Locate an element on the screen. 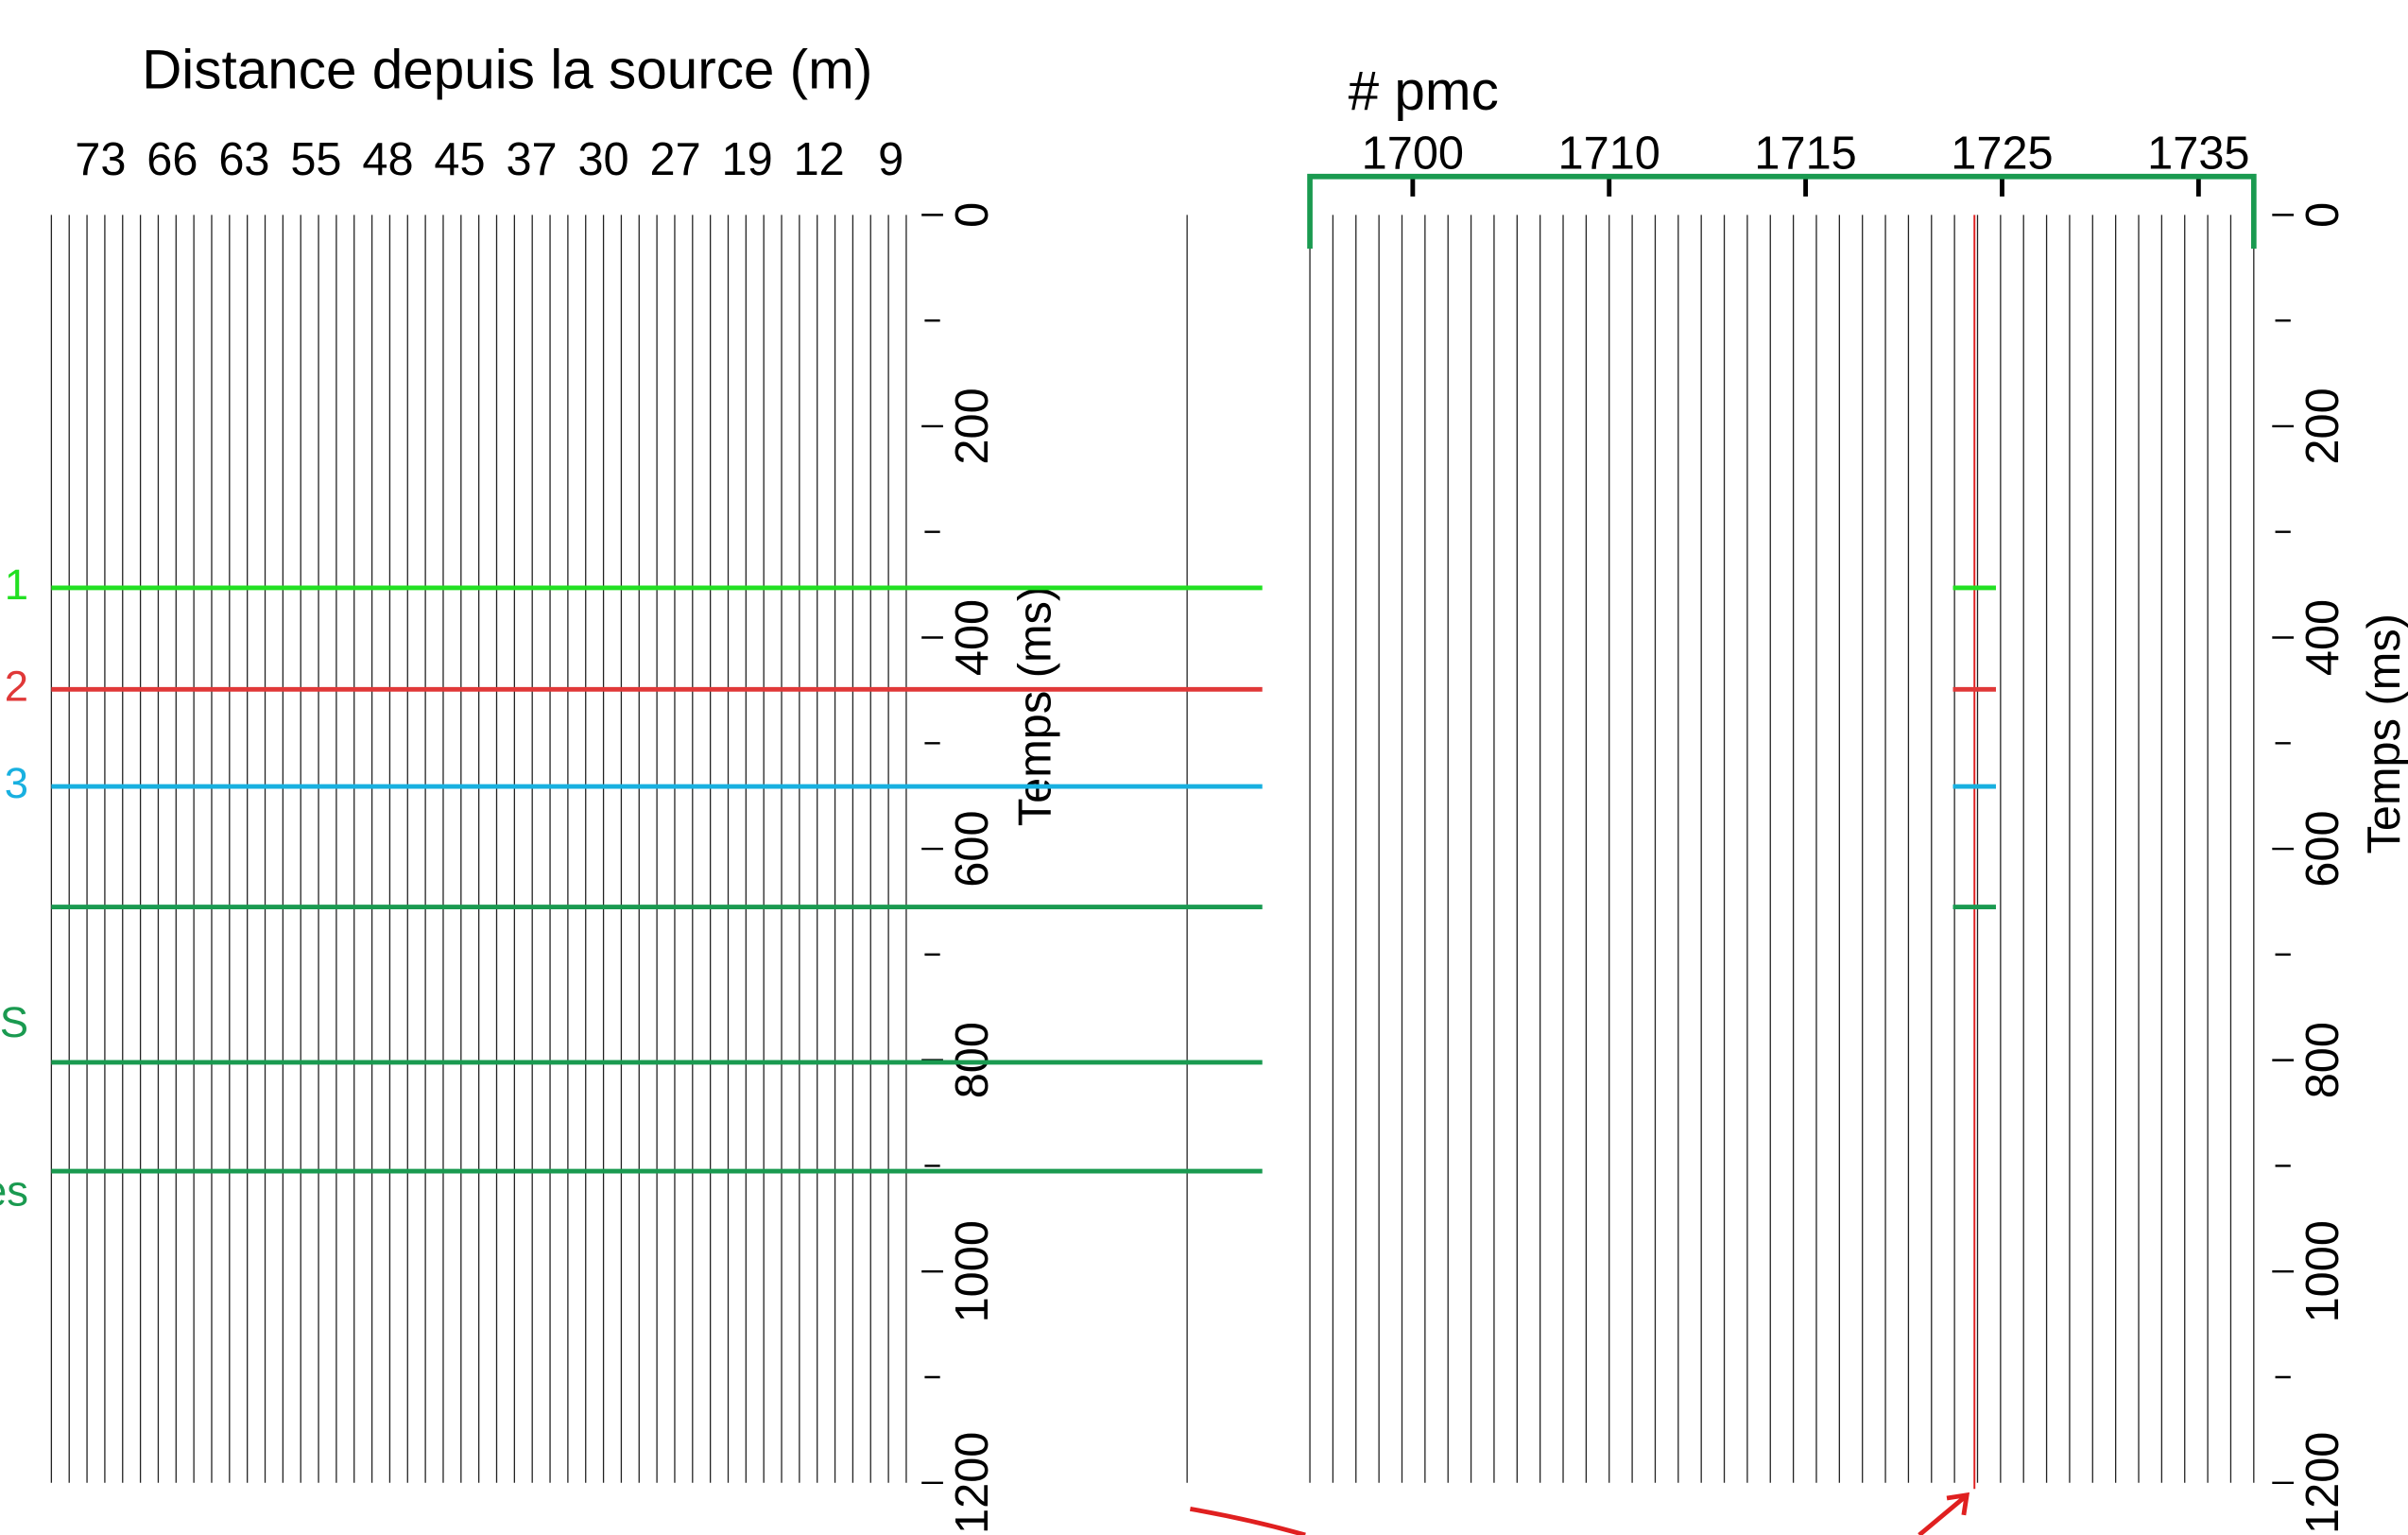 The image size is (2408, 1535). x-tick-label: 19 is located at coordinates (747, 159).